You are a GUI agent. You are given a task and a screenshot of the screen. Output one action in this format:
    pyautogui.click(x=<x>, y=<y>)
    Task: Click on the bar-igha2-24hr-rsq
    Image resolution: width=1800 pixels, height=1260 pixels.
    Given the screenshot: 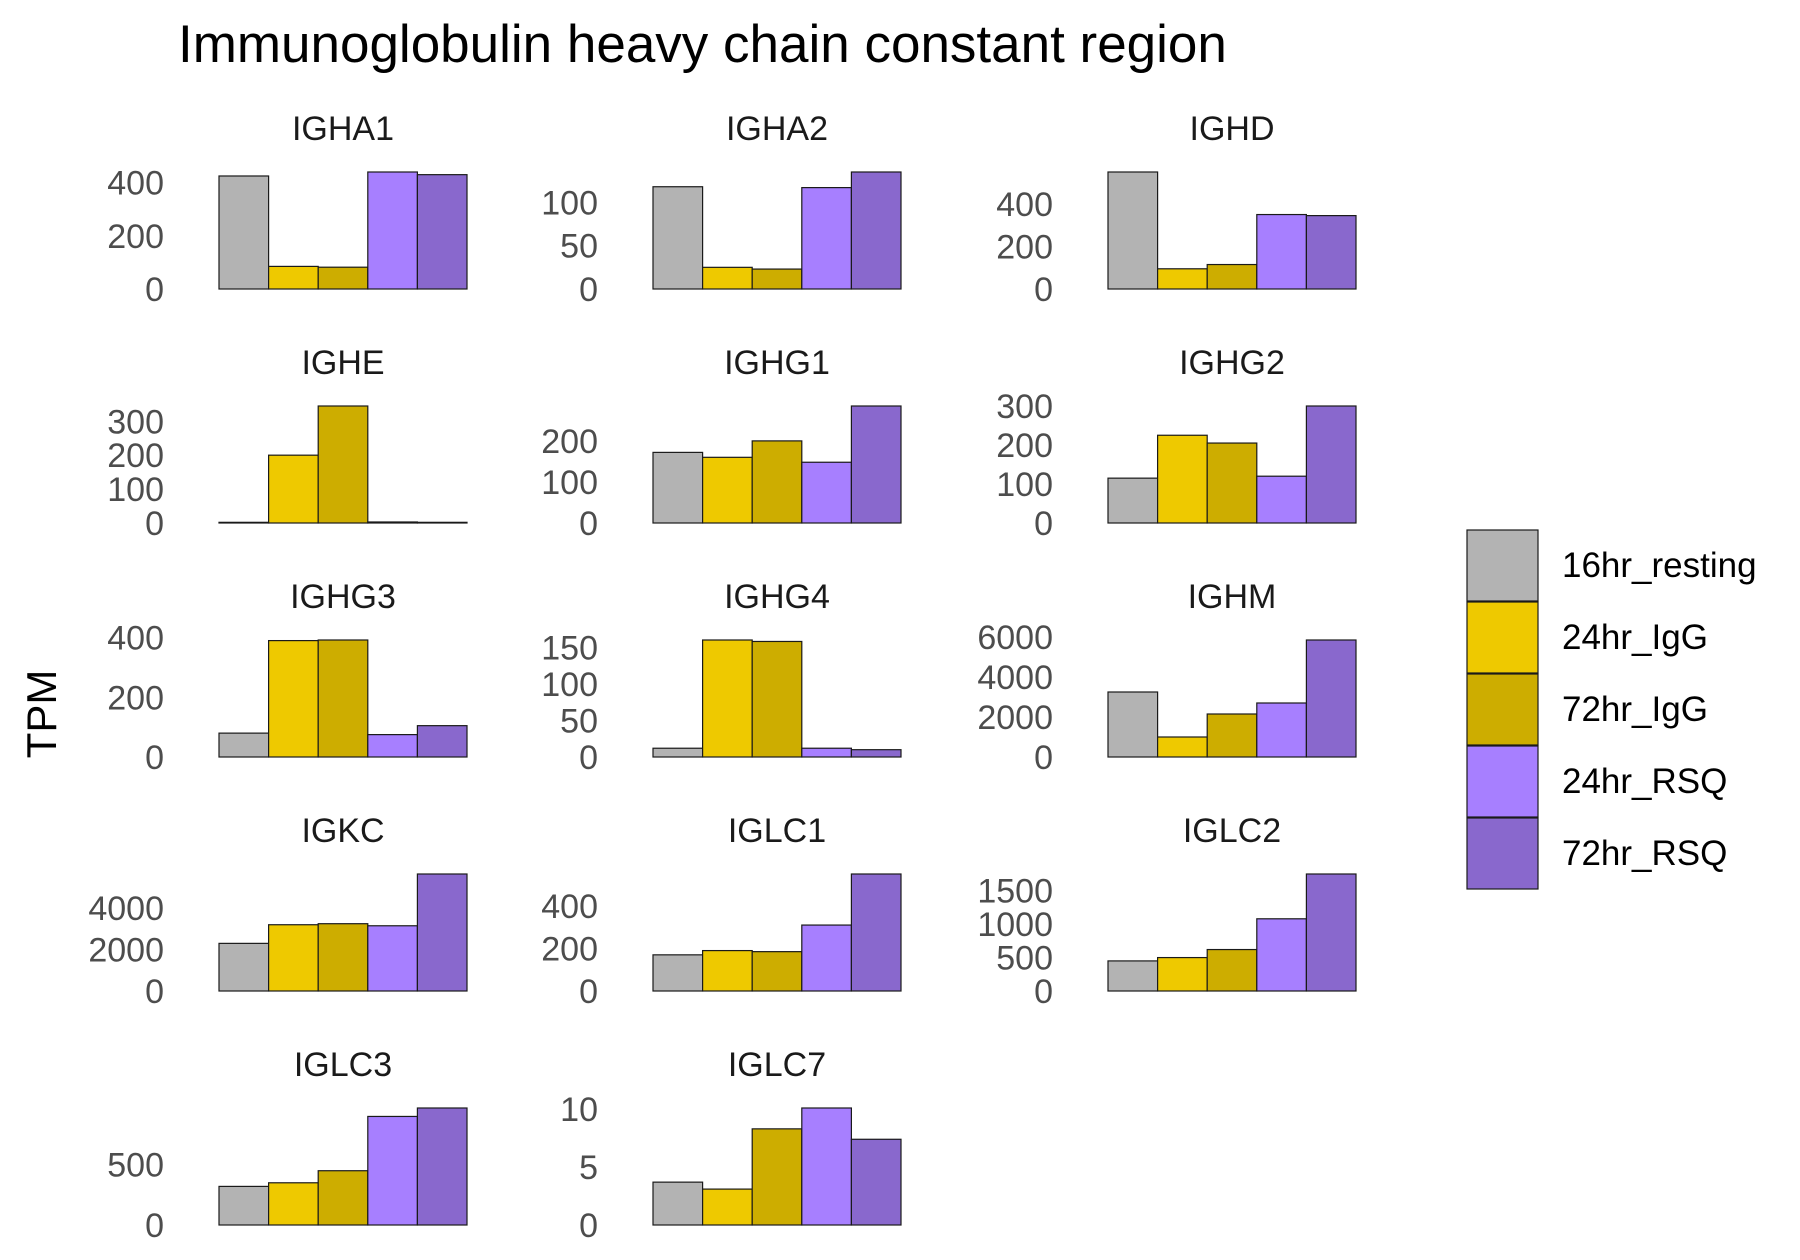 What is the action you would take?
    pyautogui.click(x=826, y=238)
    